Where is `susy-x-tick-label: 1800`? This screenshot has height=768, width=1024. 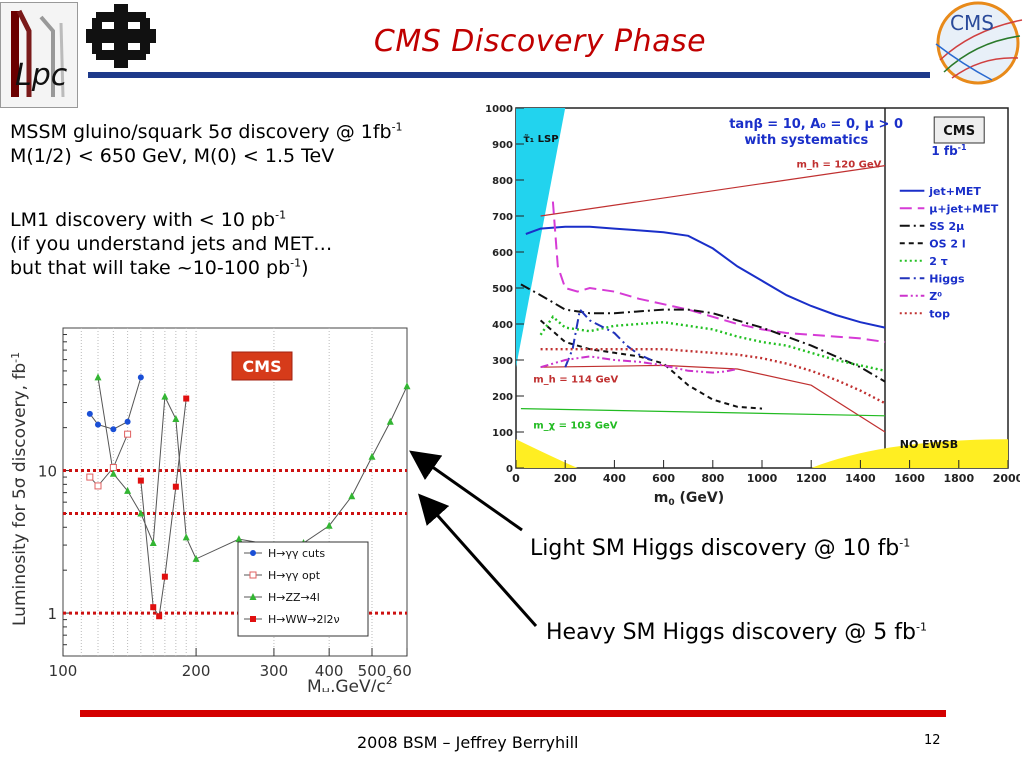
susy-x-tick-label: 1800 is located at coordinates (958, 478).